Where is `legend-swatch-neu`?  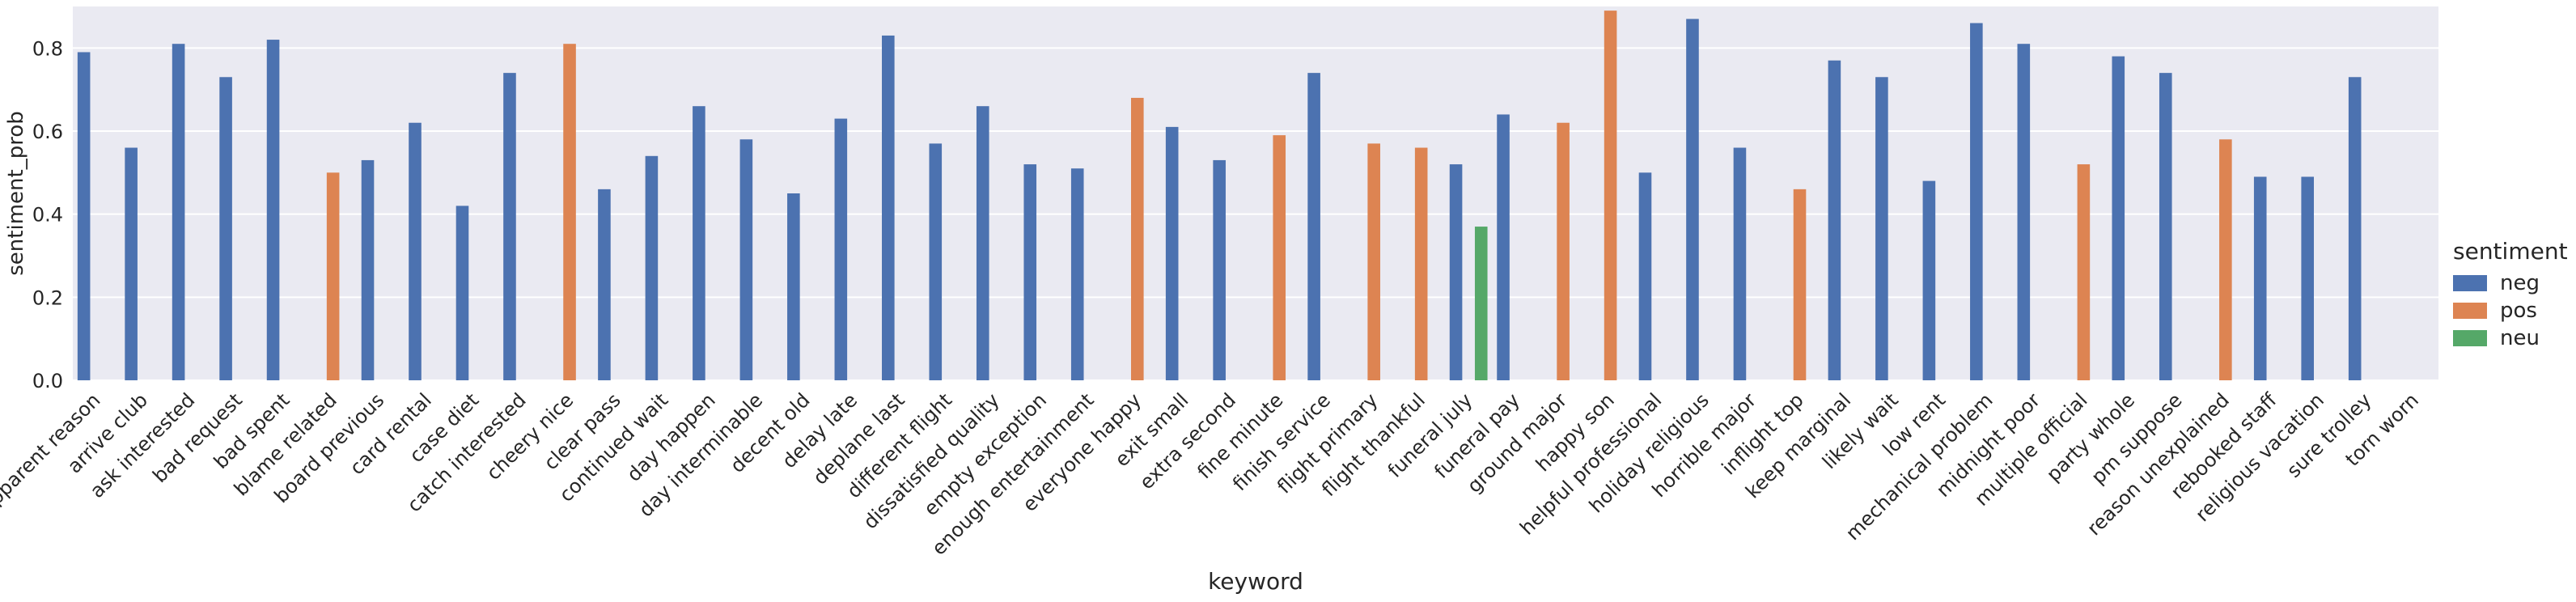
legend-swatch-neu is located at coordinates (2470, 338).